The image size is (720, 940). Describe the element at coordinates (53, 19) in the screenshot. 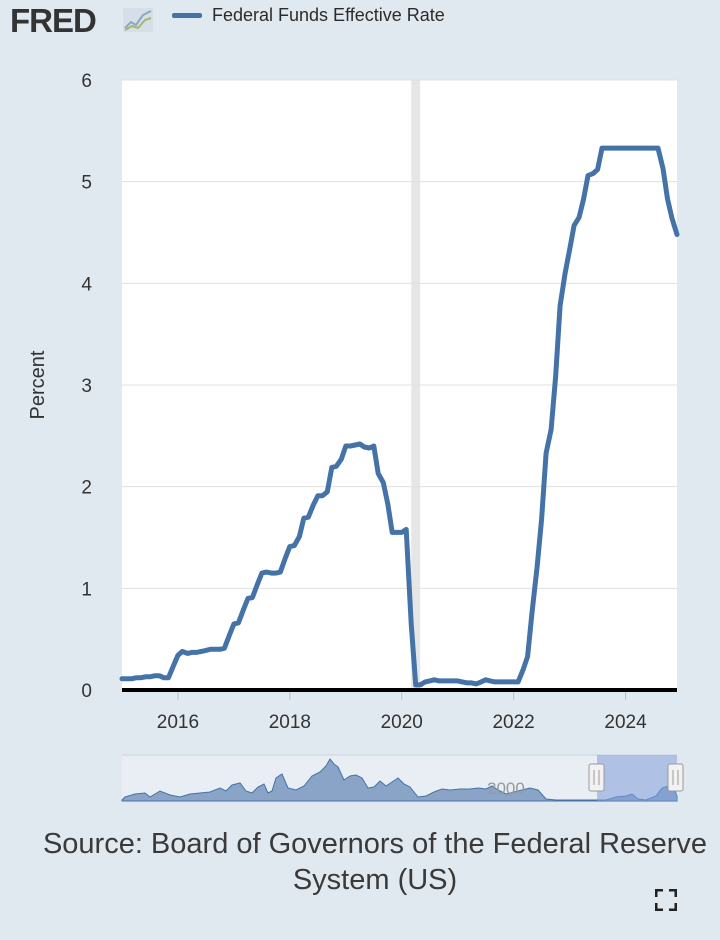

I see `fred-logo-text: FRED` at that location.